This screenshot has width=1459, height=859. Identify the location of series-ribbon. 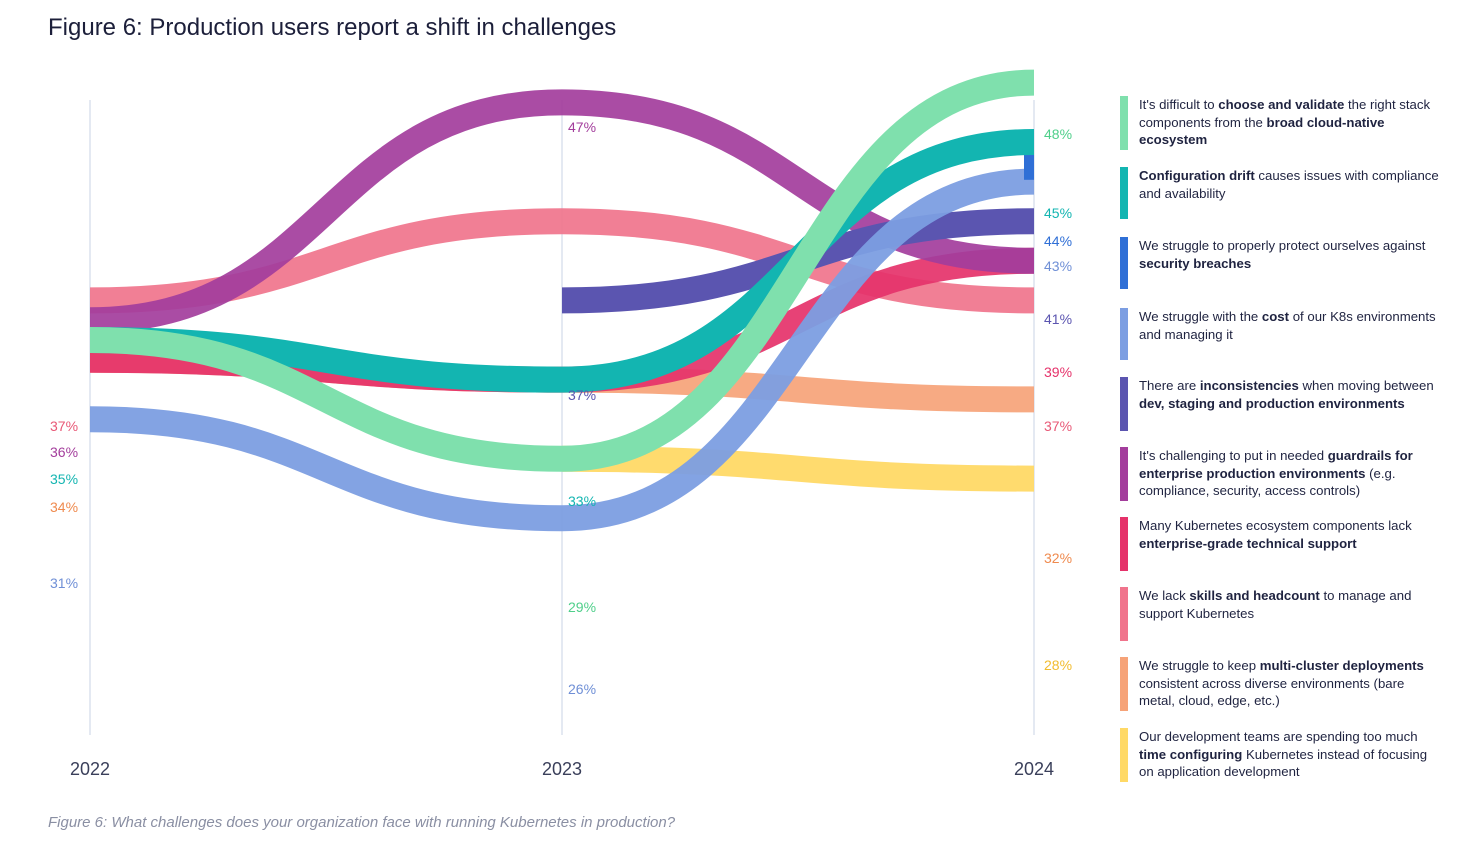
(798, 468).